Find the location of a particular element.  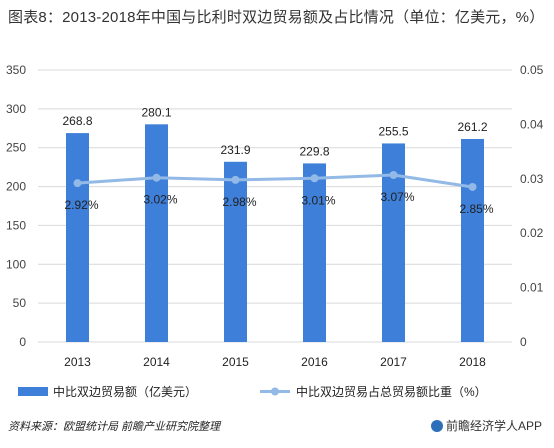

x-tick-label: 2016 is located at coordinates (314, 362).